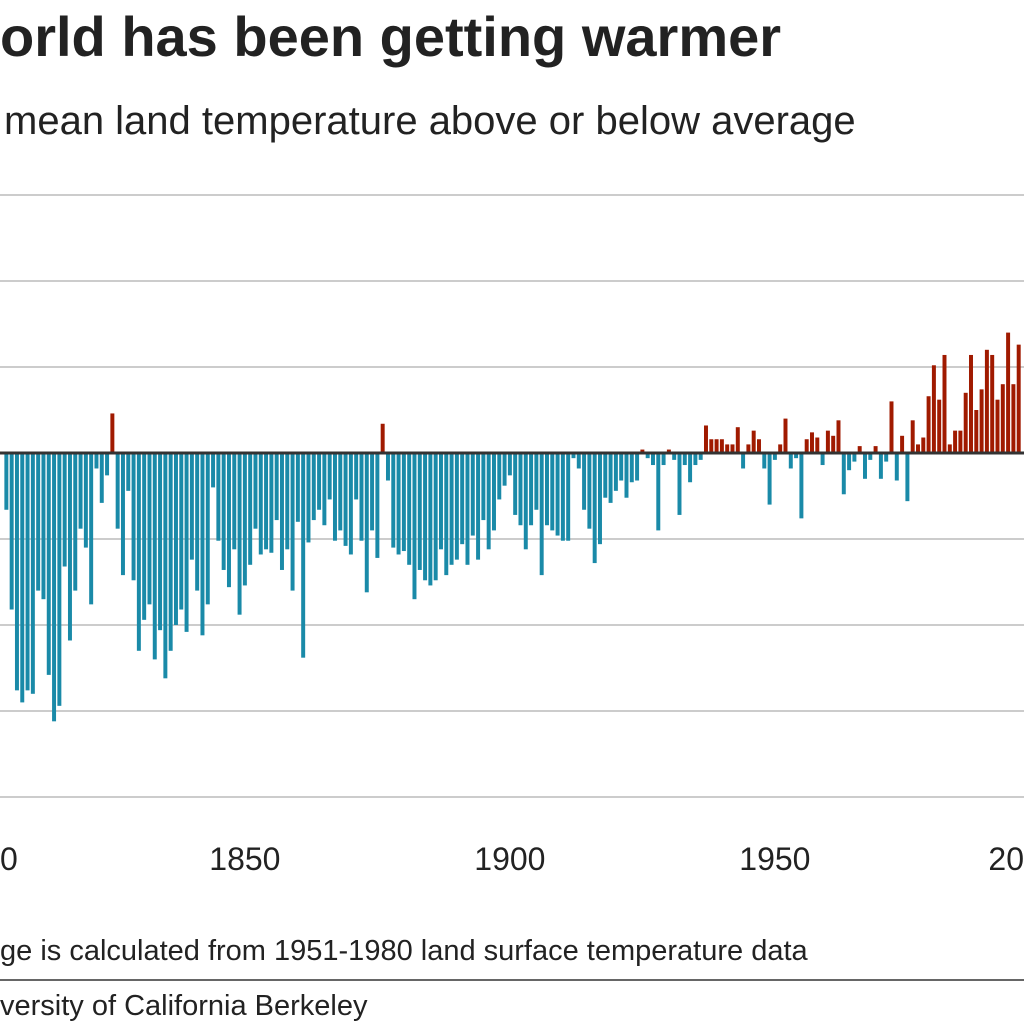 This screenshot has width=1024, height=1024. Describe the element at coordinates (1006, 859) in the screenshot. I see `x-tick-label: 20` at that location.